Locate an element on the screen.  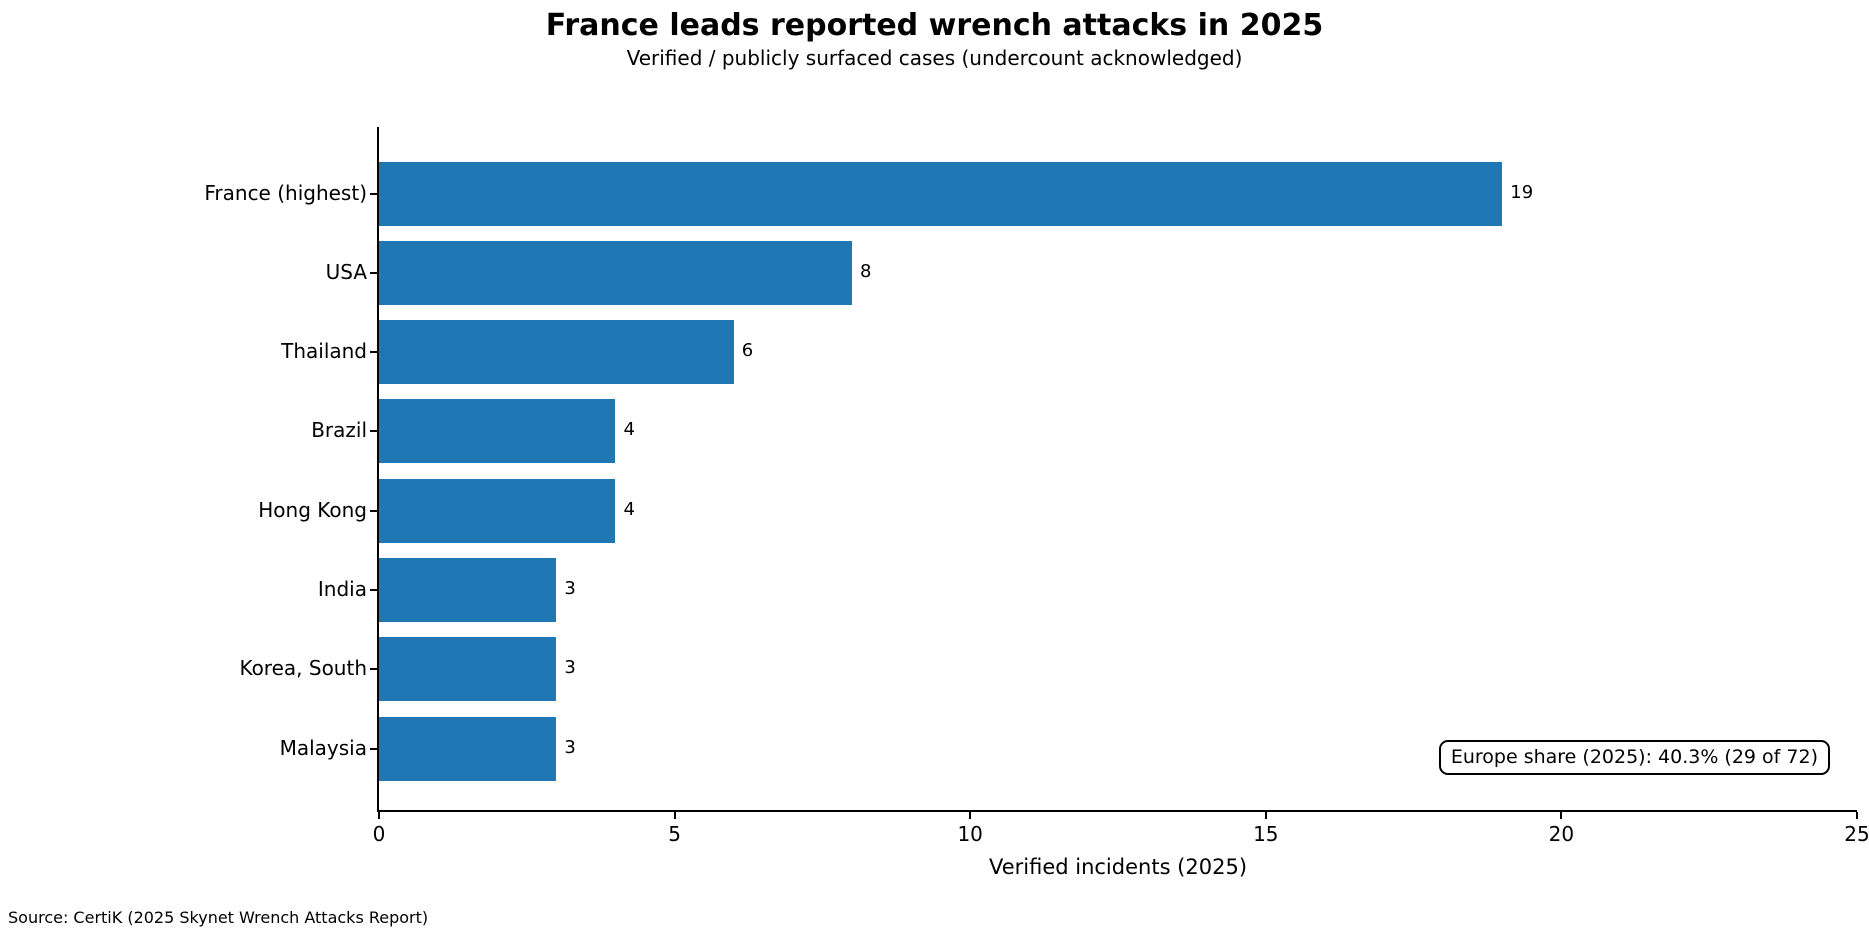
x-tick-label: 5 is located at coordinates (674, 834).